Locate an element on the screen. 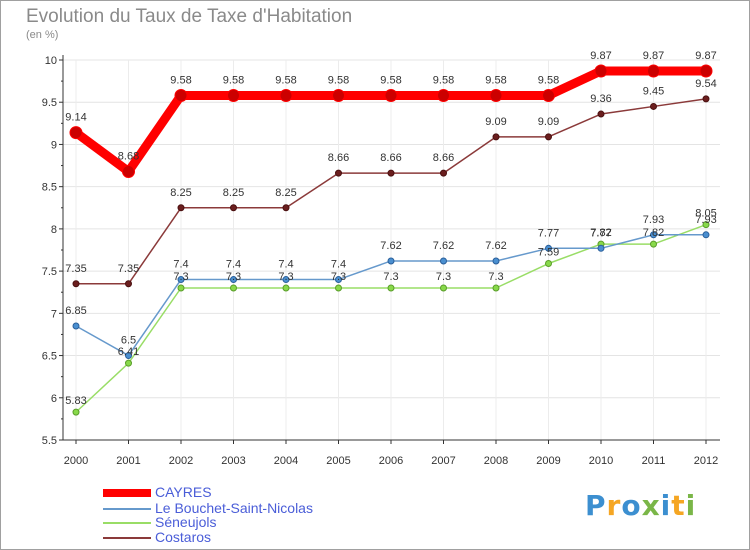  y-tick-label: 8.5 is located at coordinates (49, 188).